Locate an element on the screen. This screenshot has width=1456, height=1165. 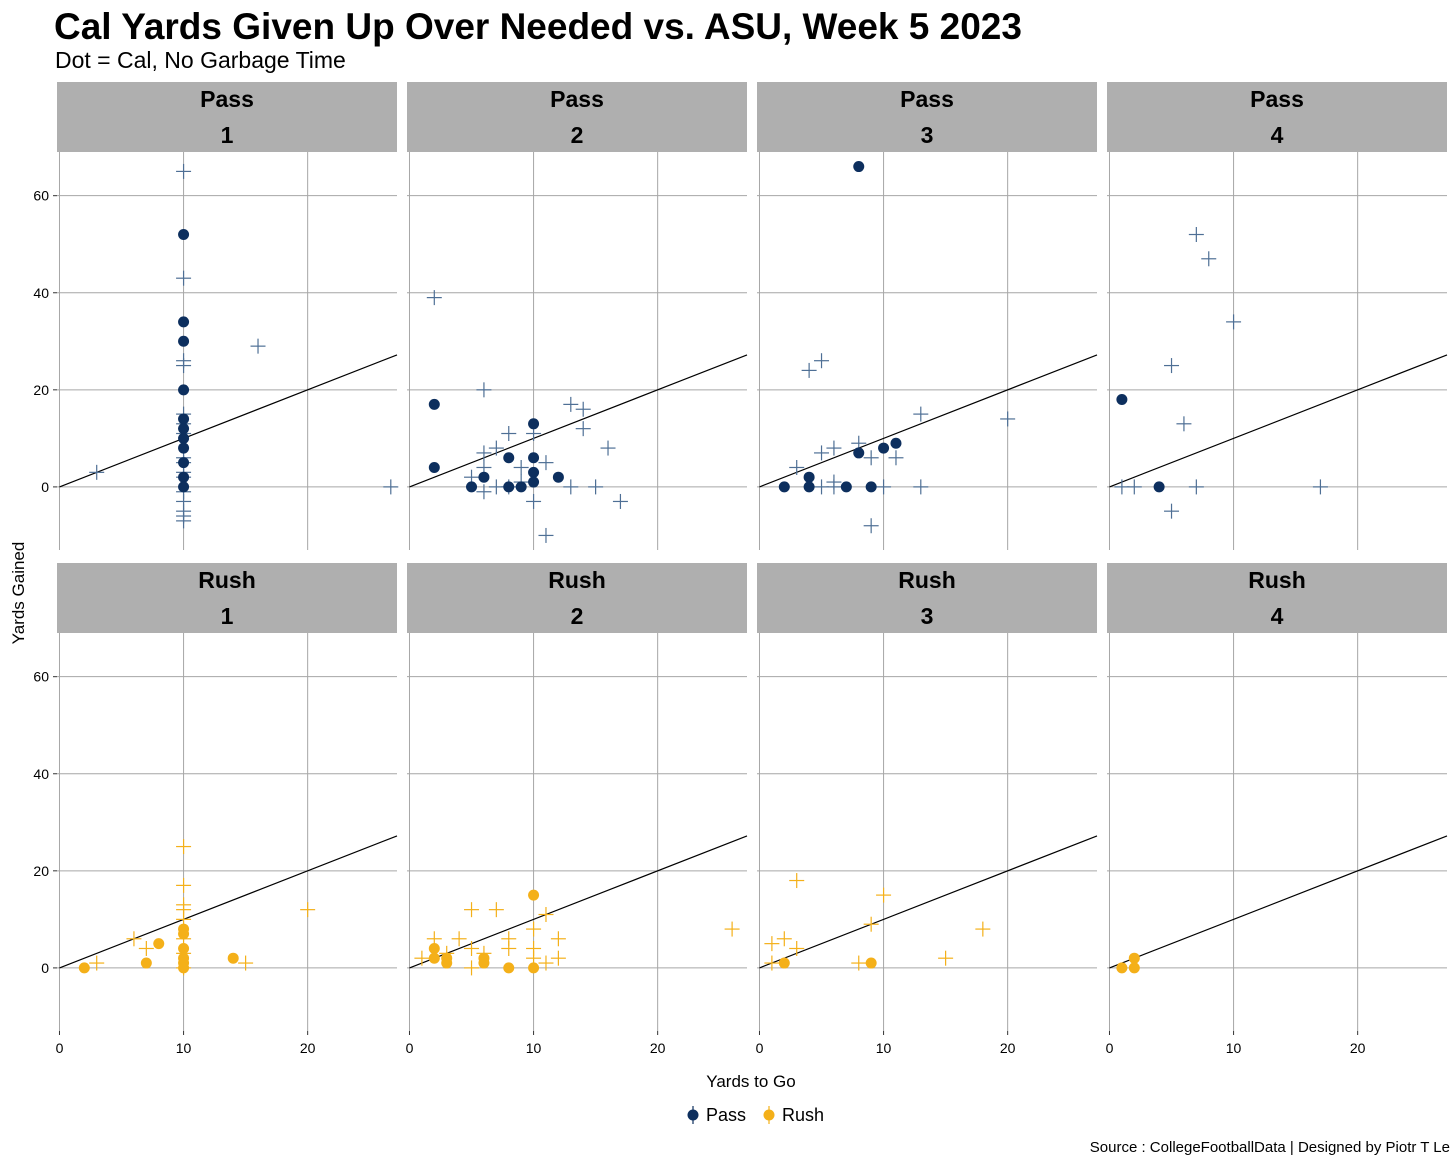
legend-label-rush: Rush is located at coordinates (803, 1114).